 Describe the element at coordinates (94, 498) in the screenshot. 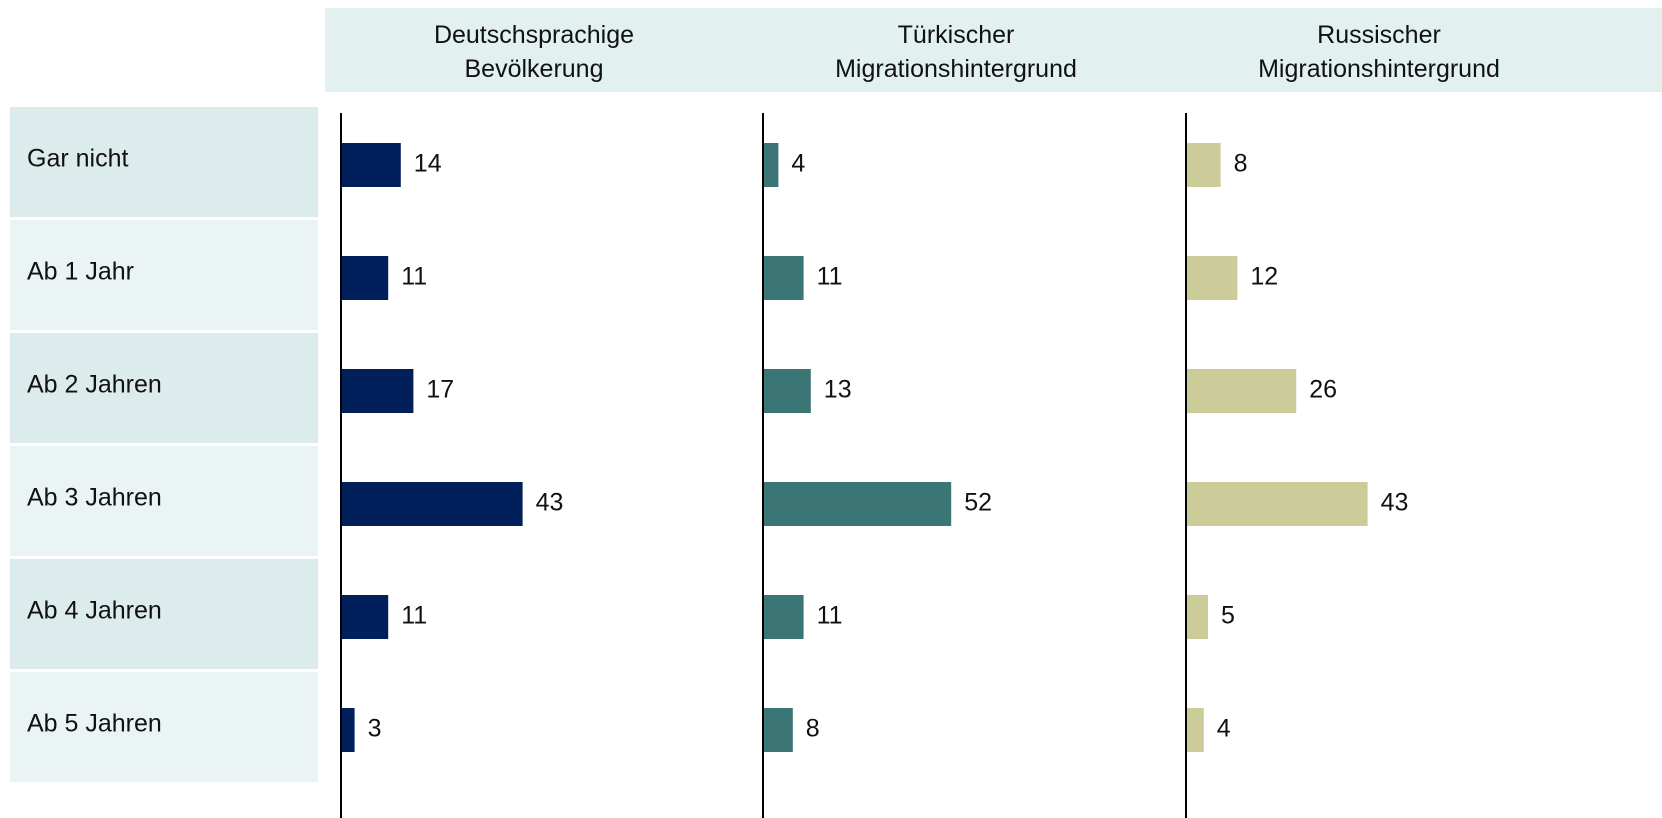

I see `row-label: Ab 3 Jahren` at that location.